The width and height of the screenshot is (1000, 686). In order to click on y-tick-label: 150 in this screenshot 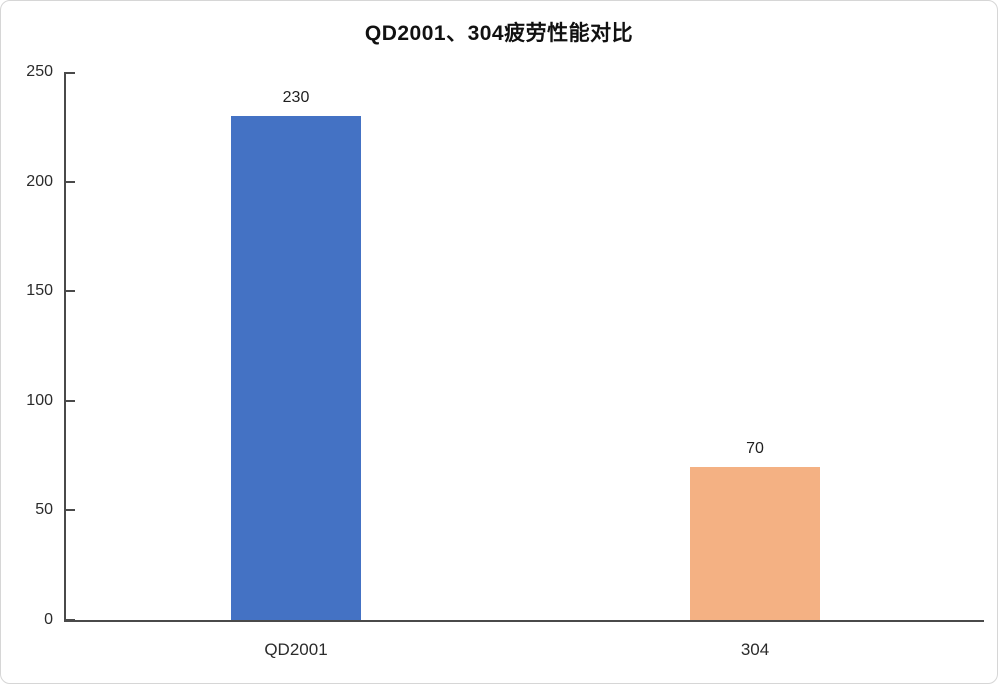, I will do `click(39, 291)`.